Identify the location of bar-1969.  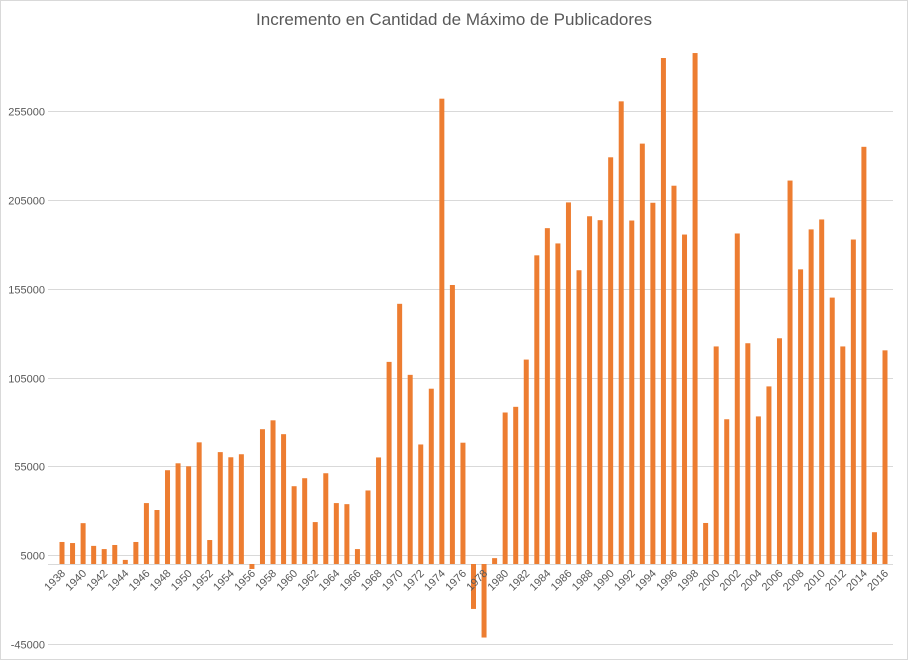
(389, 462).